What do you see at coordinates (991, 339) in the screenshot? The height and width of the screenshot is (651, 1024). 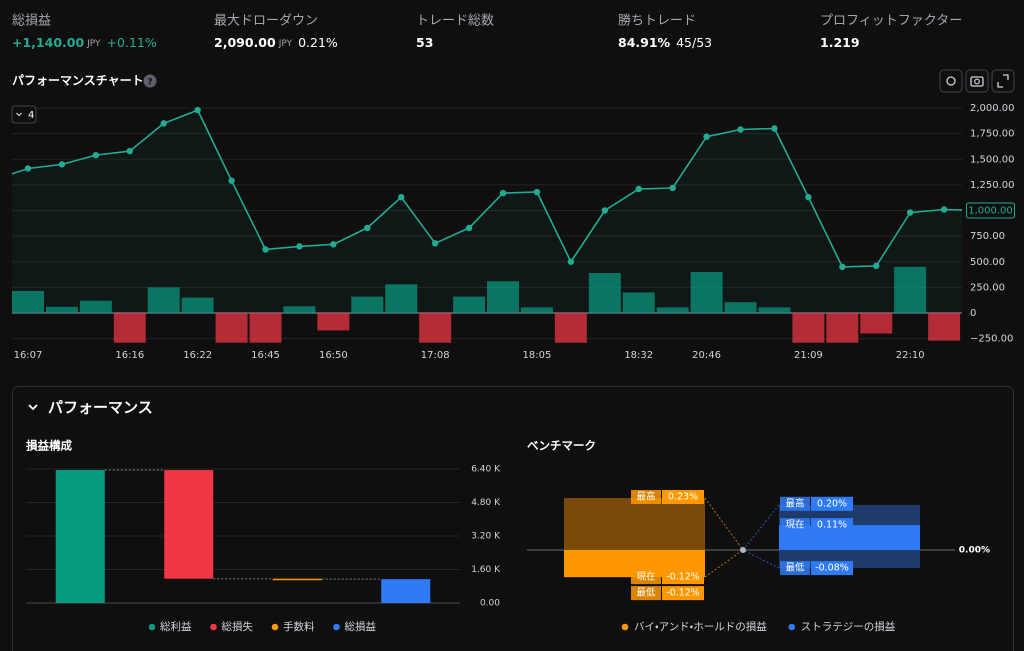 I see `y-tick-label: −250.00` at bounding box center [991, 339].